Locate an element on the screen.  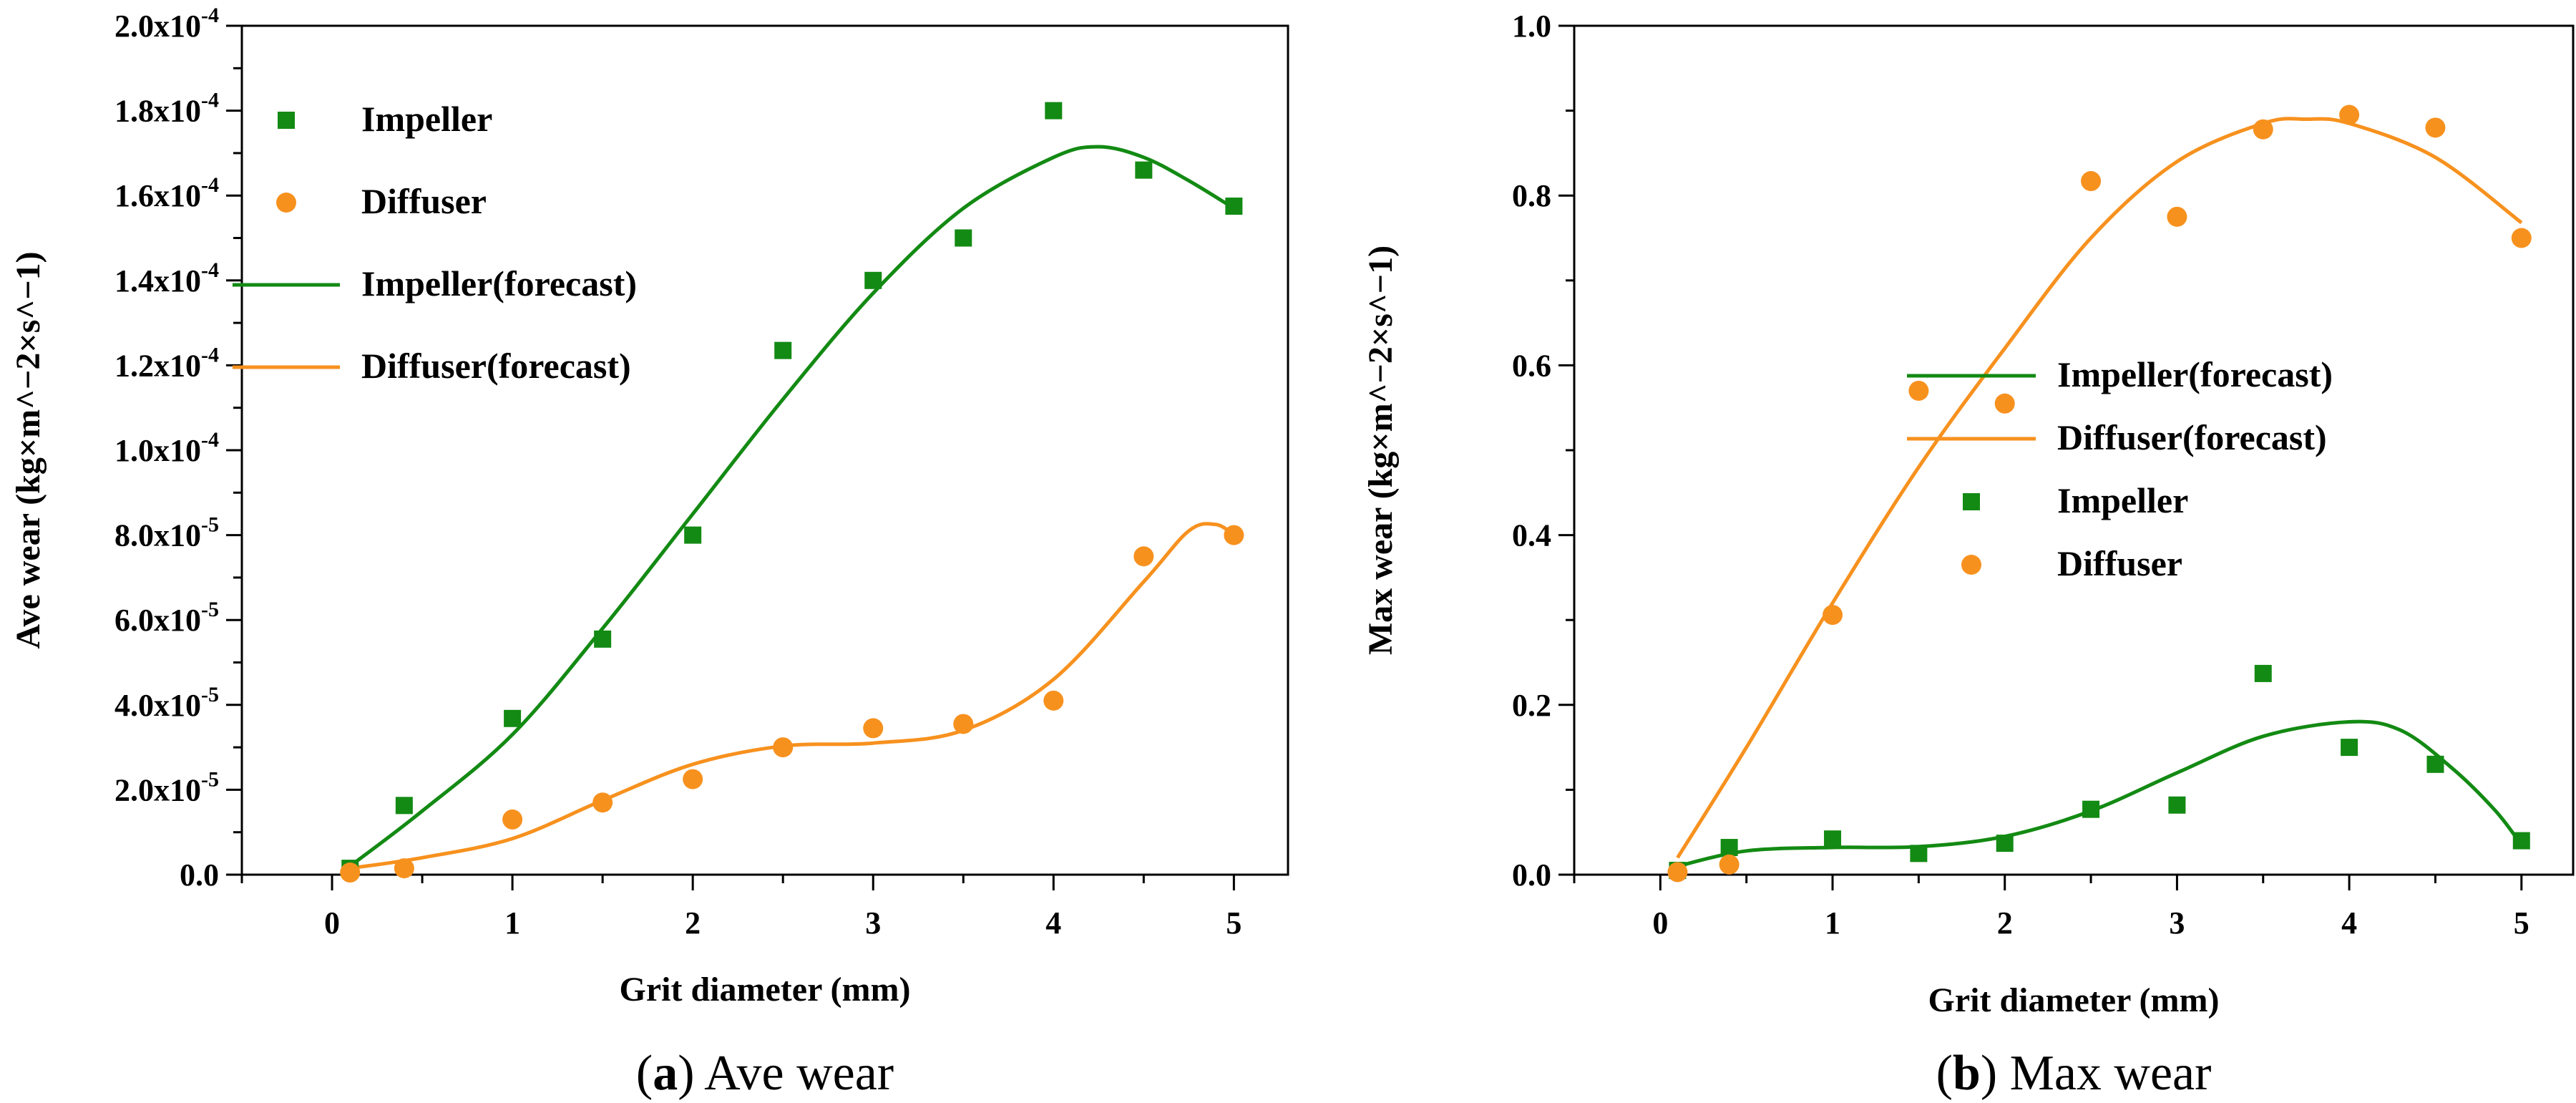
panel-caption: (b) Max wear is located at coordinates (2074, 1073).